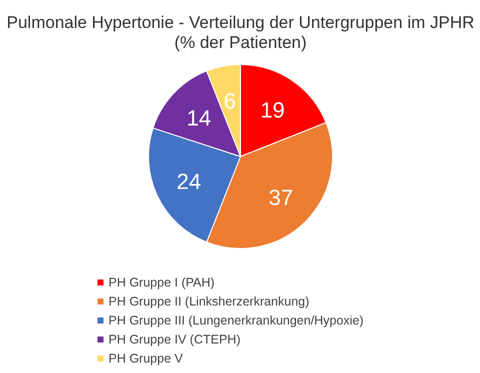 The image size is (480, 373). Describe the element at coordinates (161, 283) in the screenshot. I see `legend-label: PH Gruppe I (PAH)` at that location.